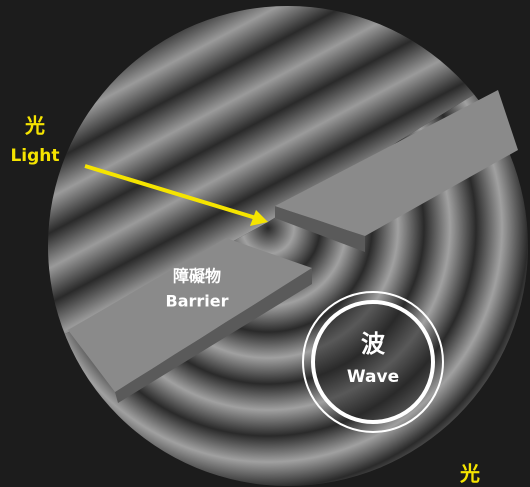  Describe the element at coordinates (197, 301) in the screenshot. I see `barrier-en: Barrier` at that location.